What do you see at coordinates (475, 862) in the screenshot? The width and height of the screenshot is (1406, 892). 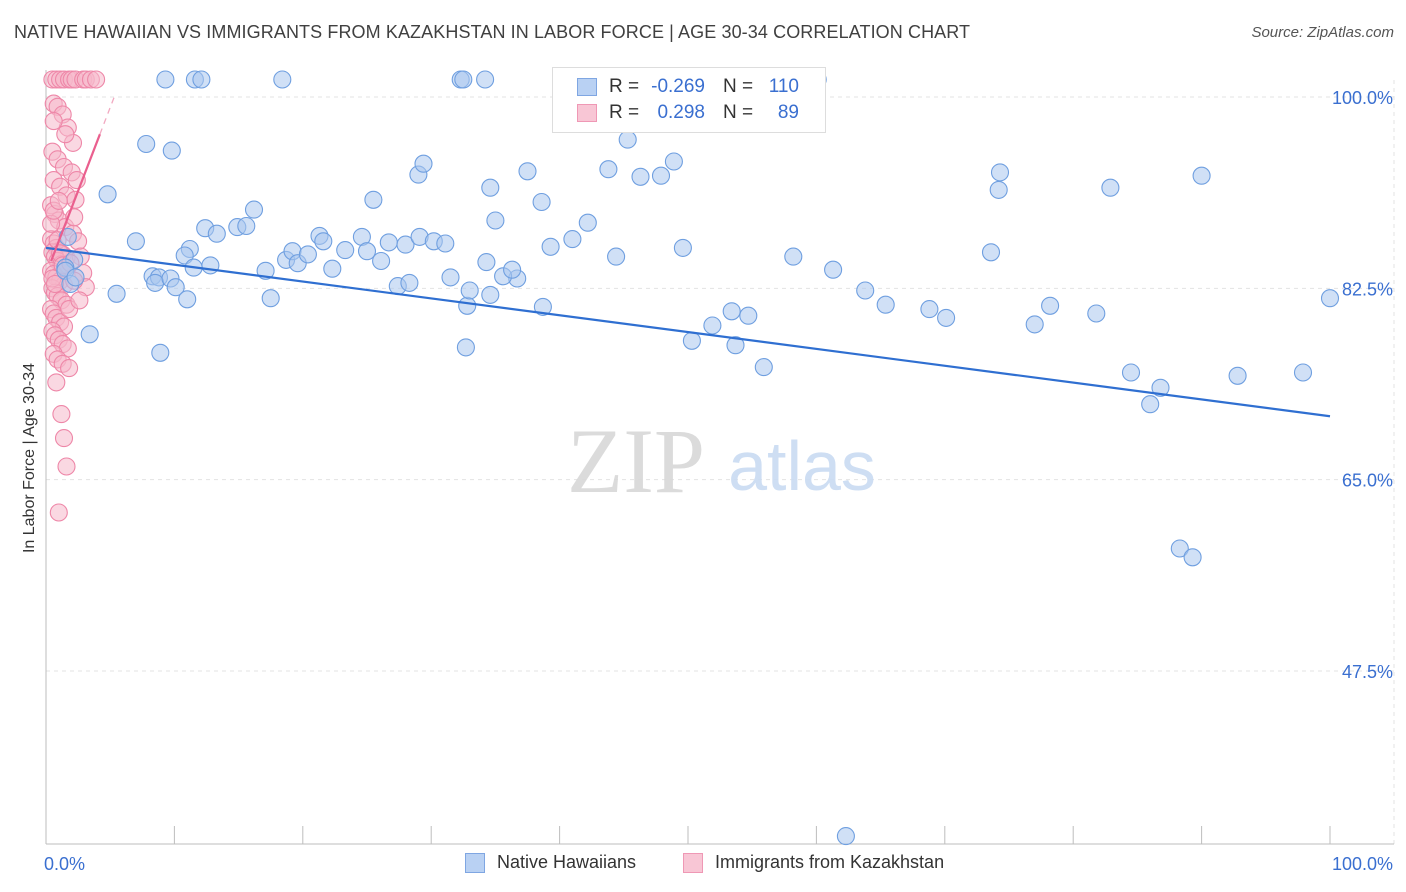 I see `legend-swatch-blue` at bounding box center [475, 862].